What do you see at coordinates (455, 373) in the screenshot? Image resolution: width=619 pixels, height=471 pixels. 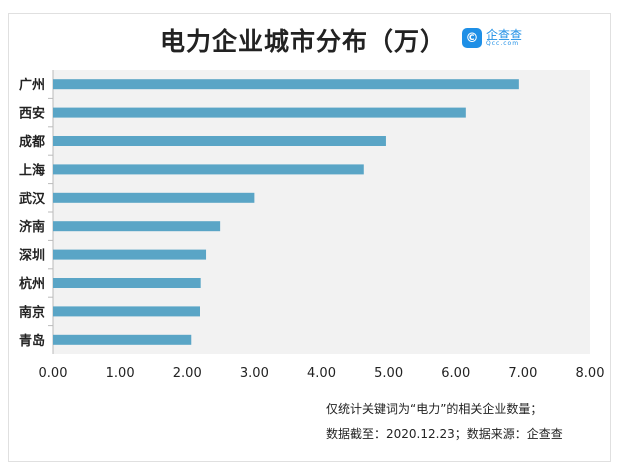 I see `x-tick-label: 6.00` at bounding box center [455, 373].